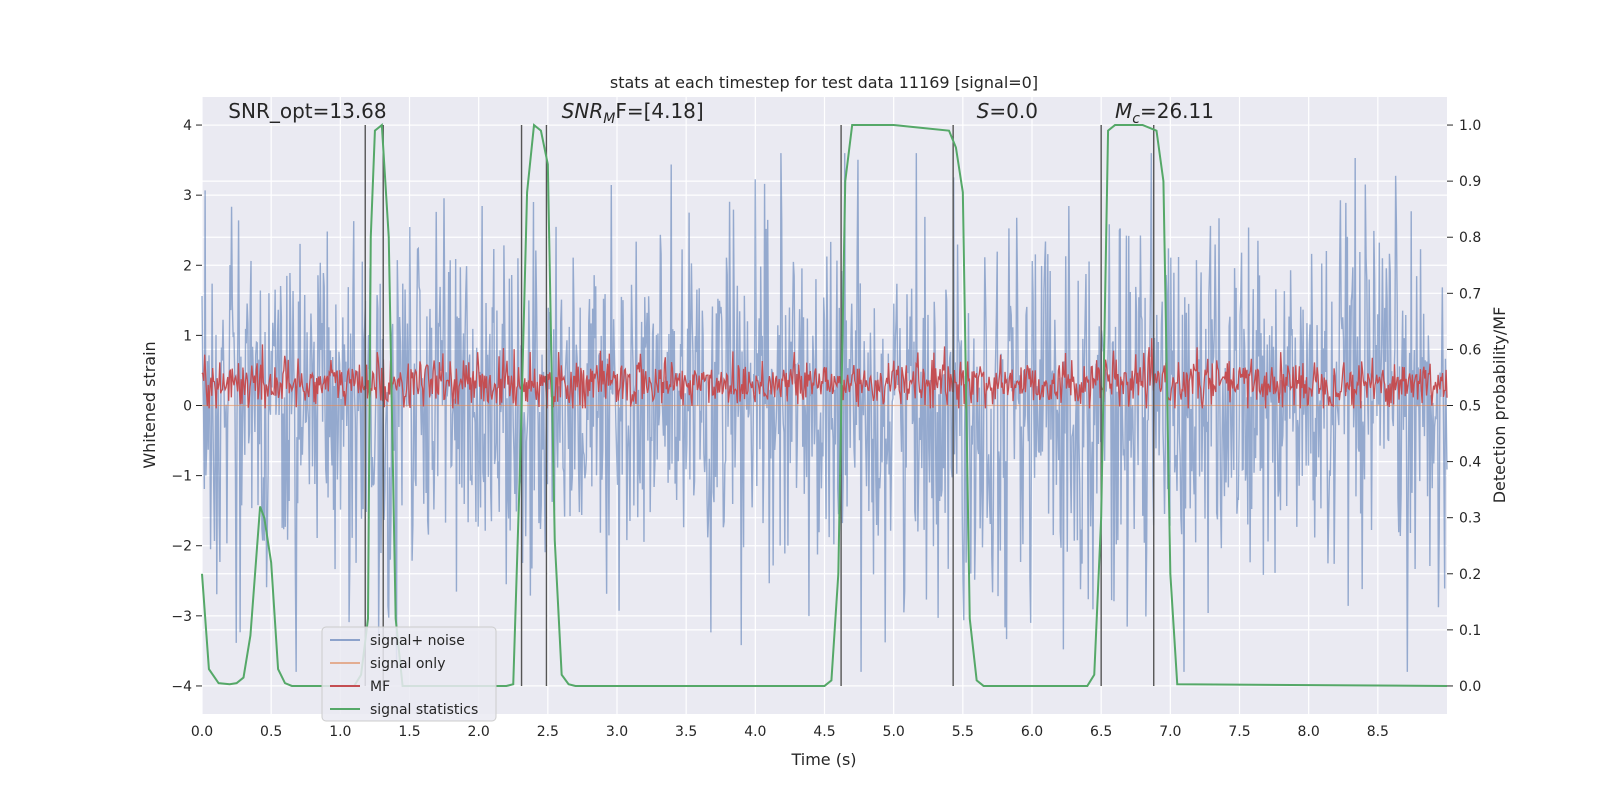  Describe the element at coordinates (409, 732) in the screenshot. I see `x-tick-label: 1.5` at that location.